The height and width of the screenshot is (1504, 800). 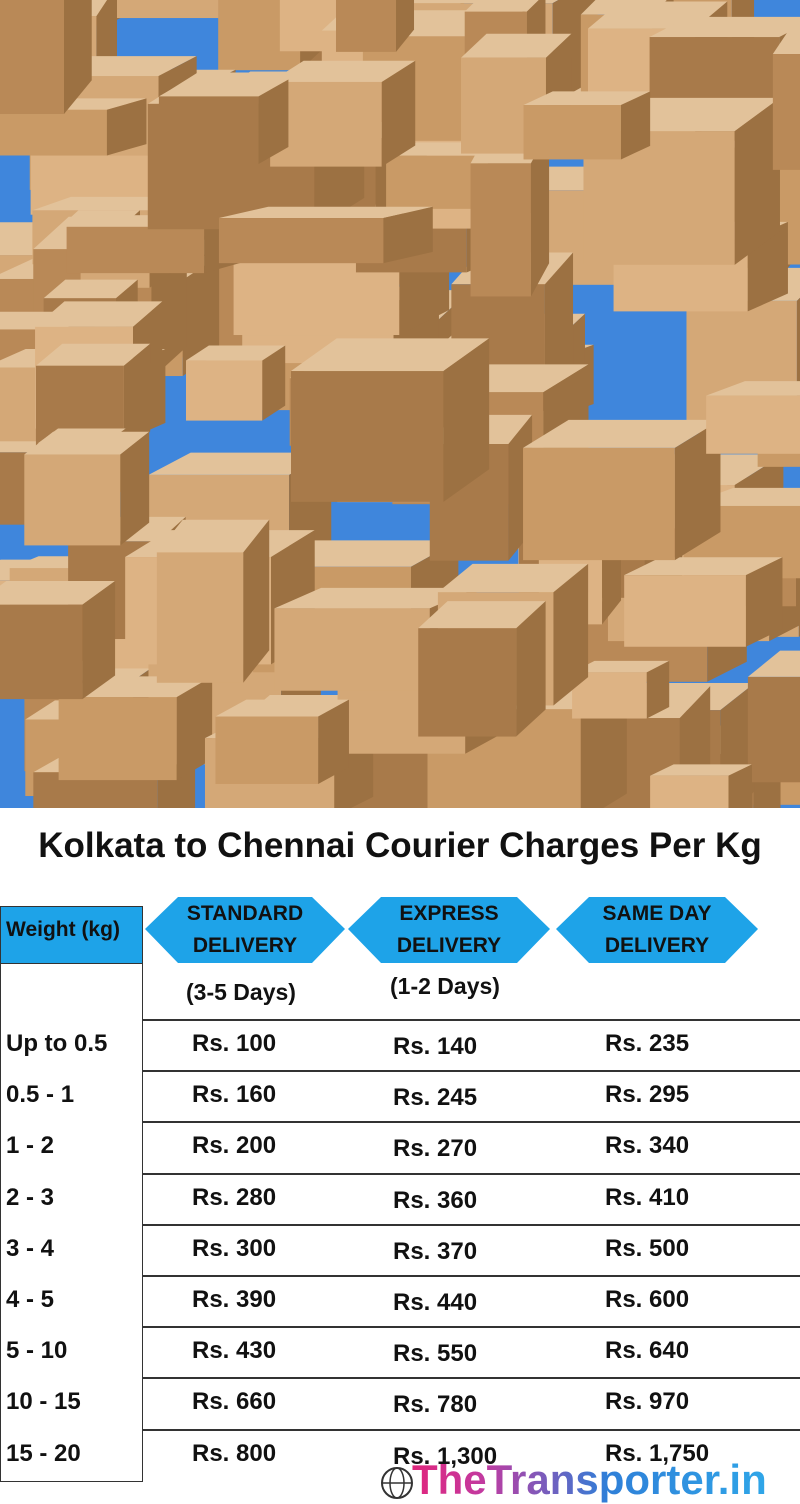 What do you see at coordinates (435, 1149) in the screenshot?
I see `price-cell: Rs. 270` at bounding box center [435, 1149].